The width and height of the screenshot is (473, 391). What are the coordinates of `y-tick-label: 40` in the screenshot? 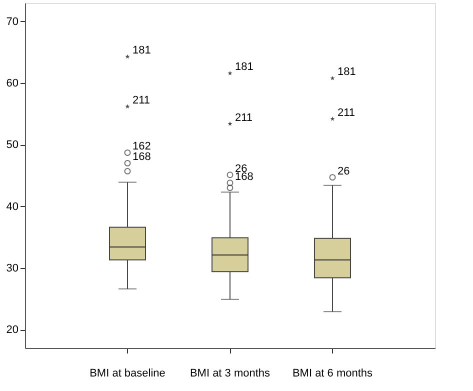 It's located at (12, 206).